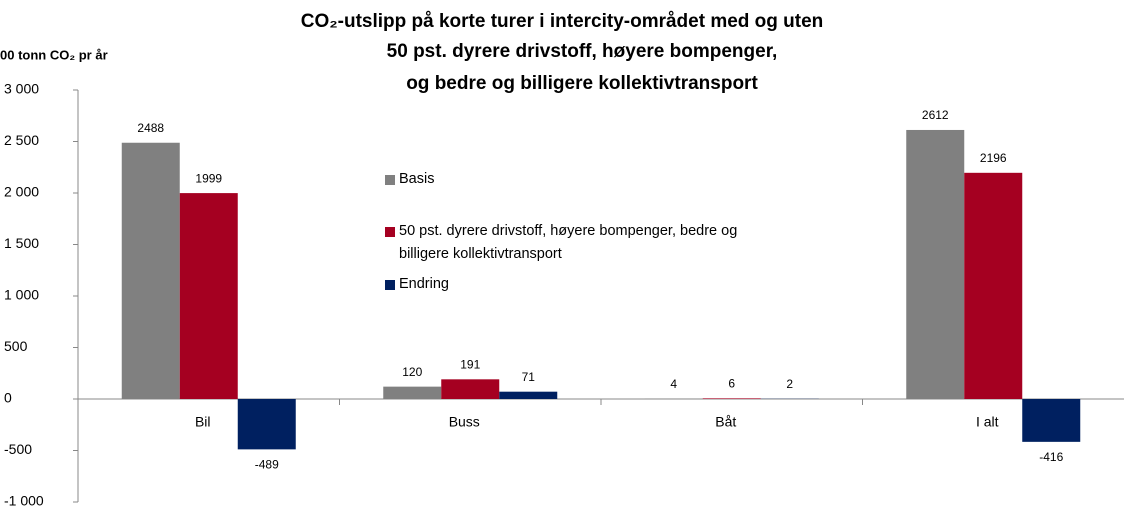 The height and width of the screenshot is (513, 1124). What do you see at coordinates (1051, 457) in the screenshot?
I see `data-label: -416` at bounding box center [1051, 457].